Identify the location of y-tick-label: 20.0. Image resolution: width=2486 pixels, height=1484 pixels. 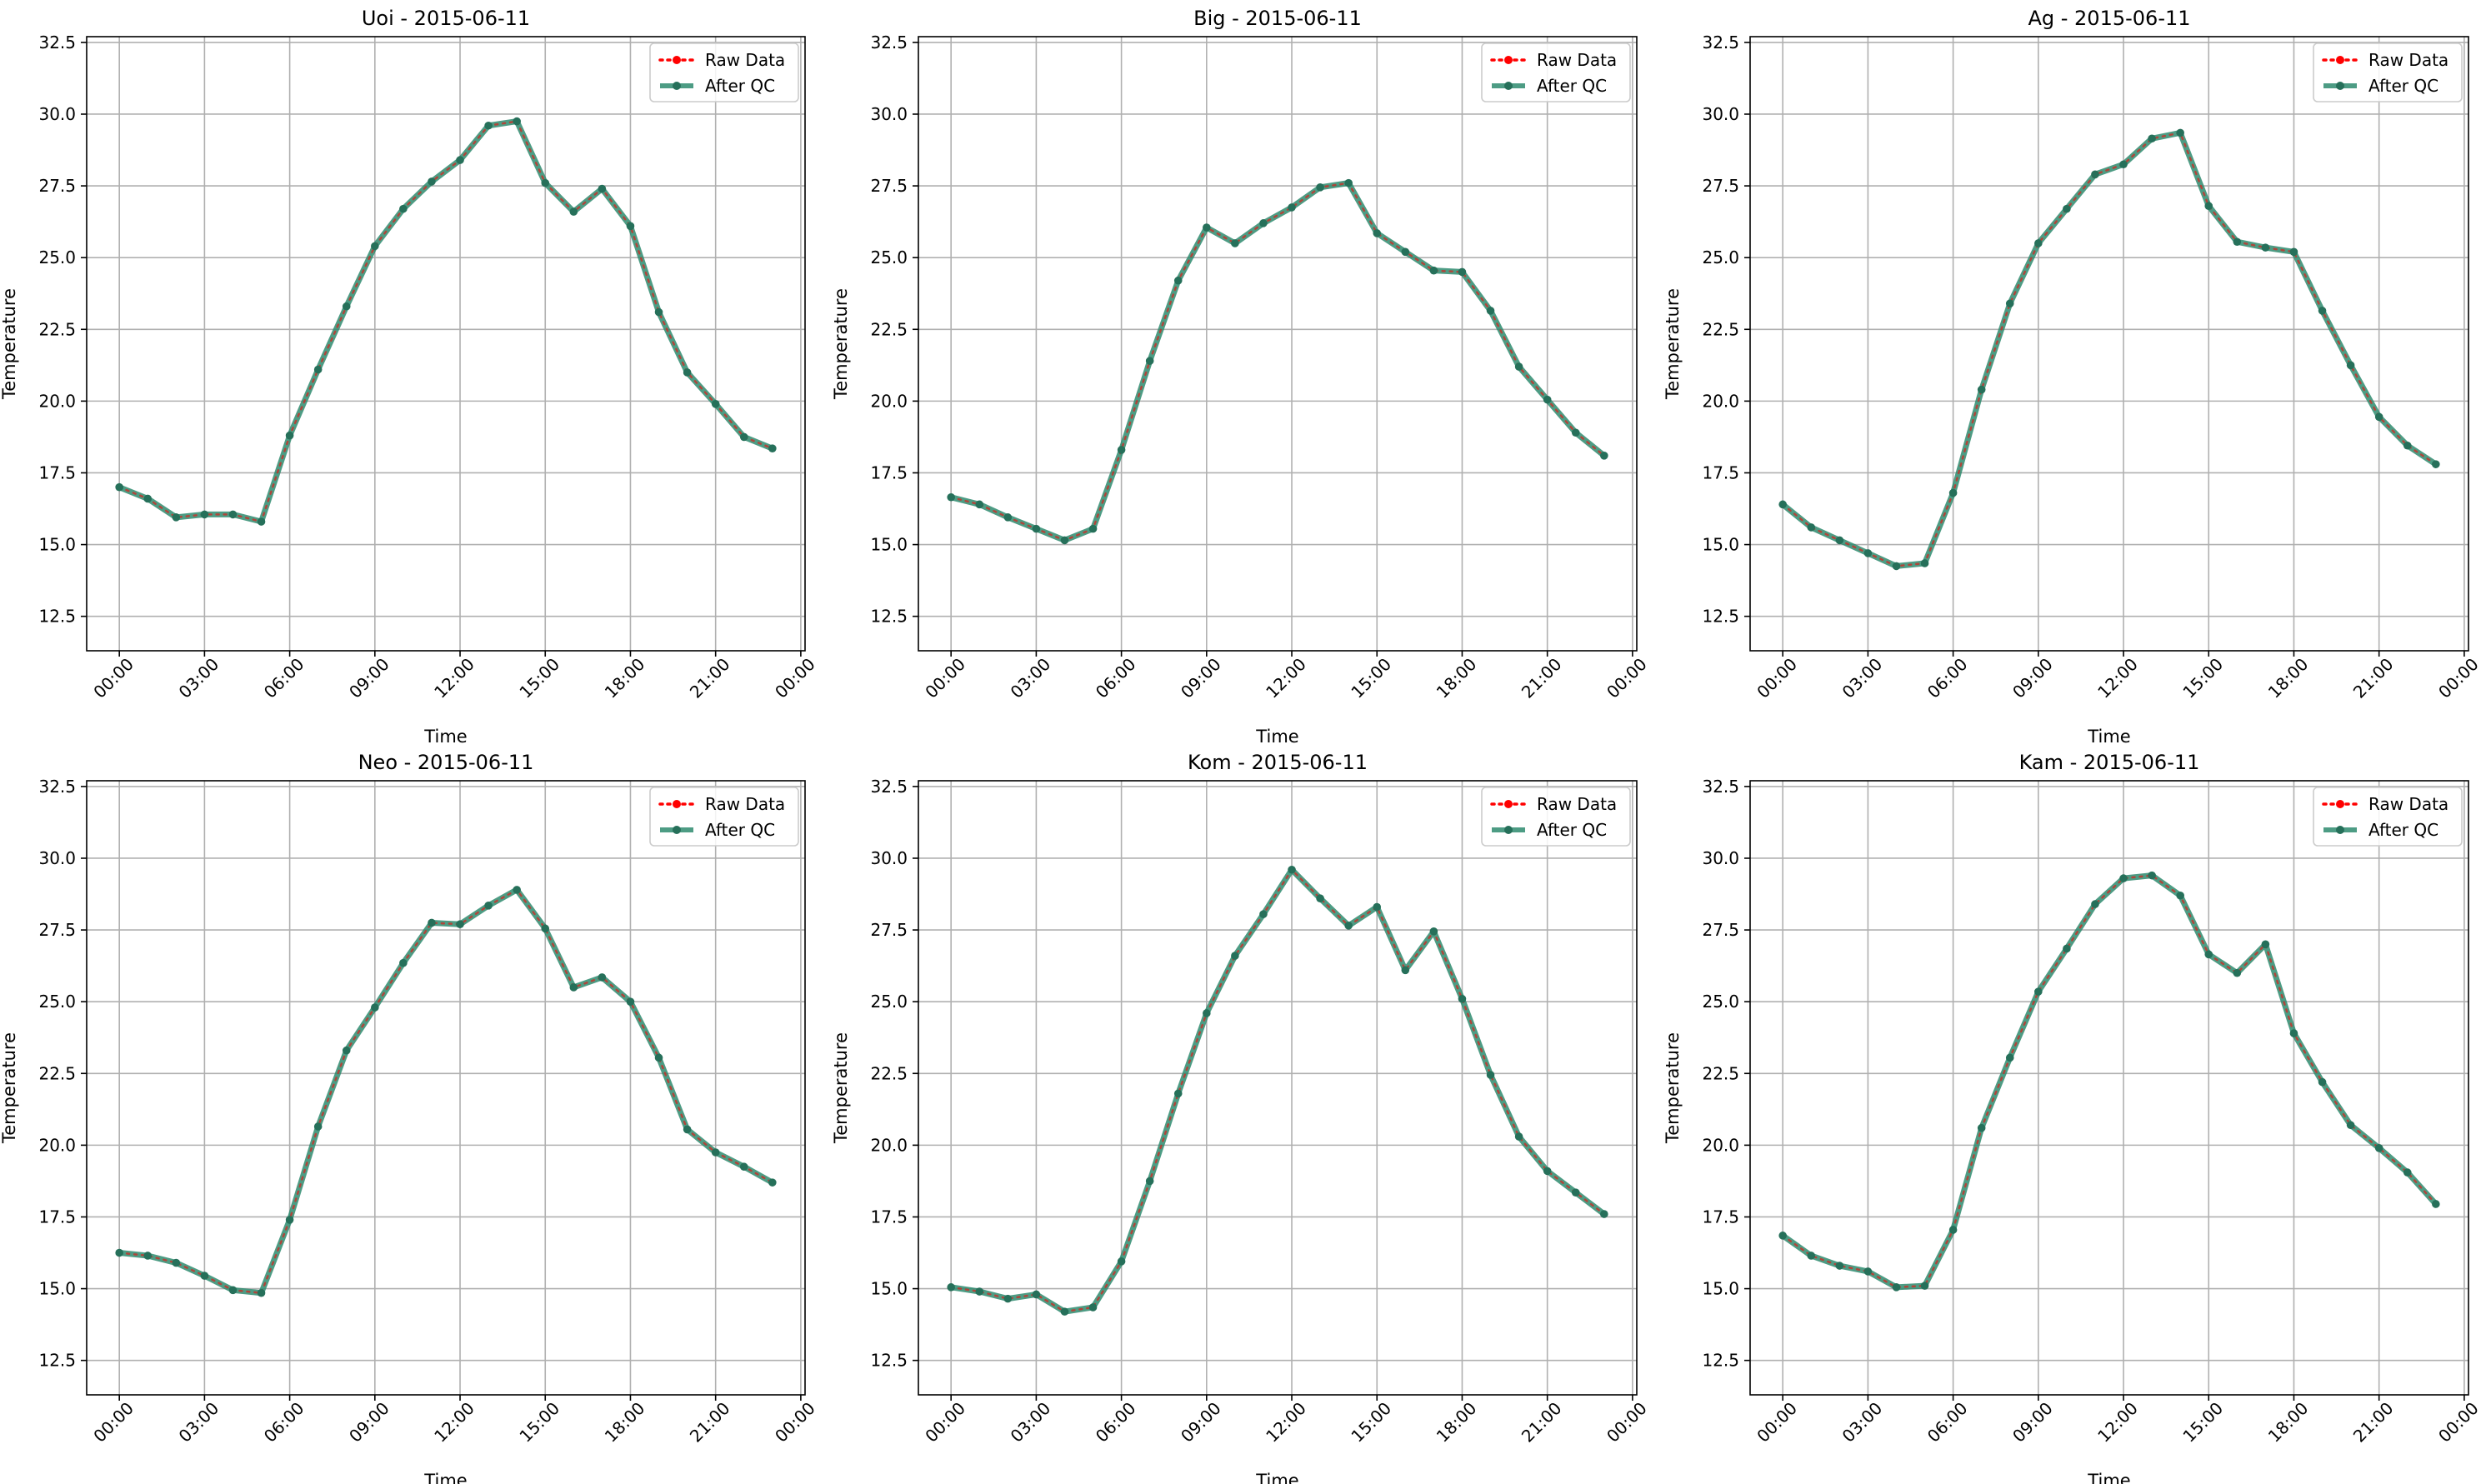
(1720, 1145).